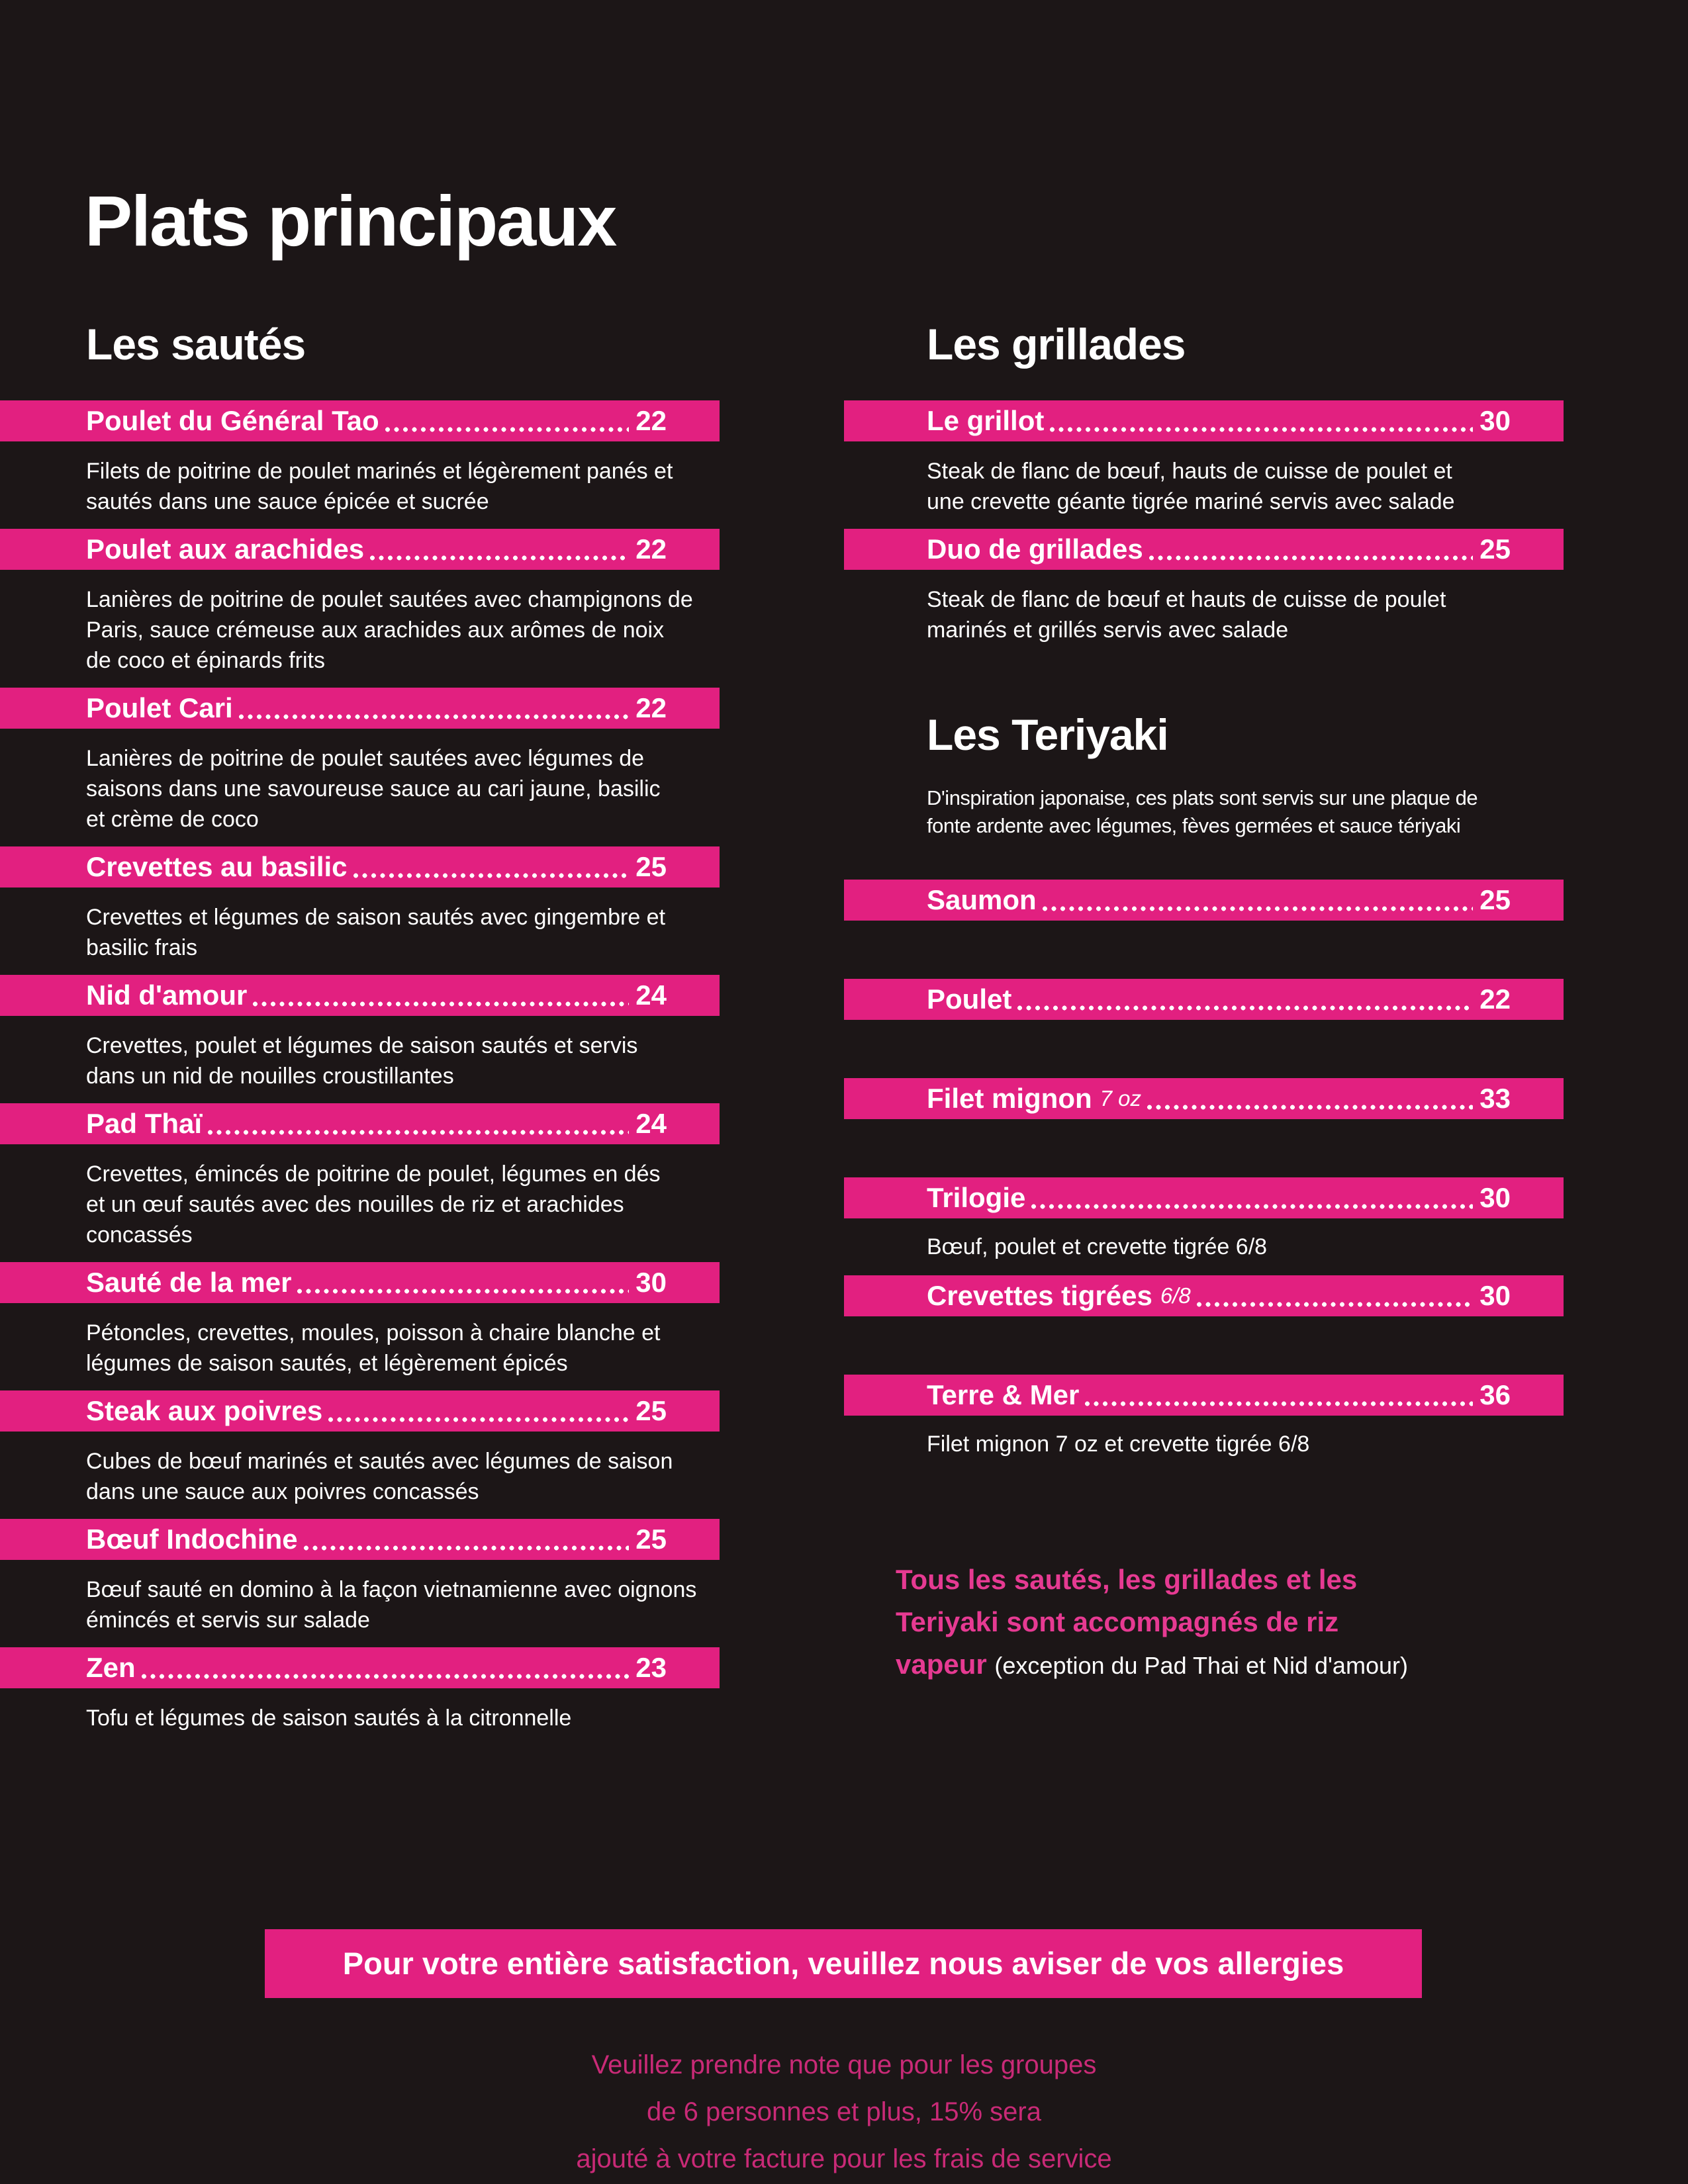  I want to click on item-name: Trilogie, so click(976, 1197).